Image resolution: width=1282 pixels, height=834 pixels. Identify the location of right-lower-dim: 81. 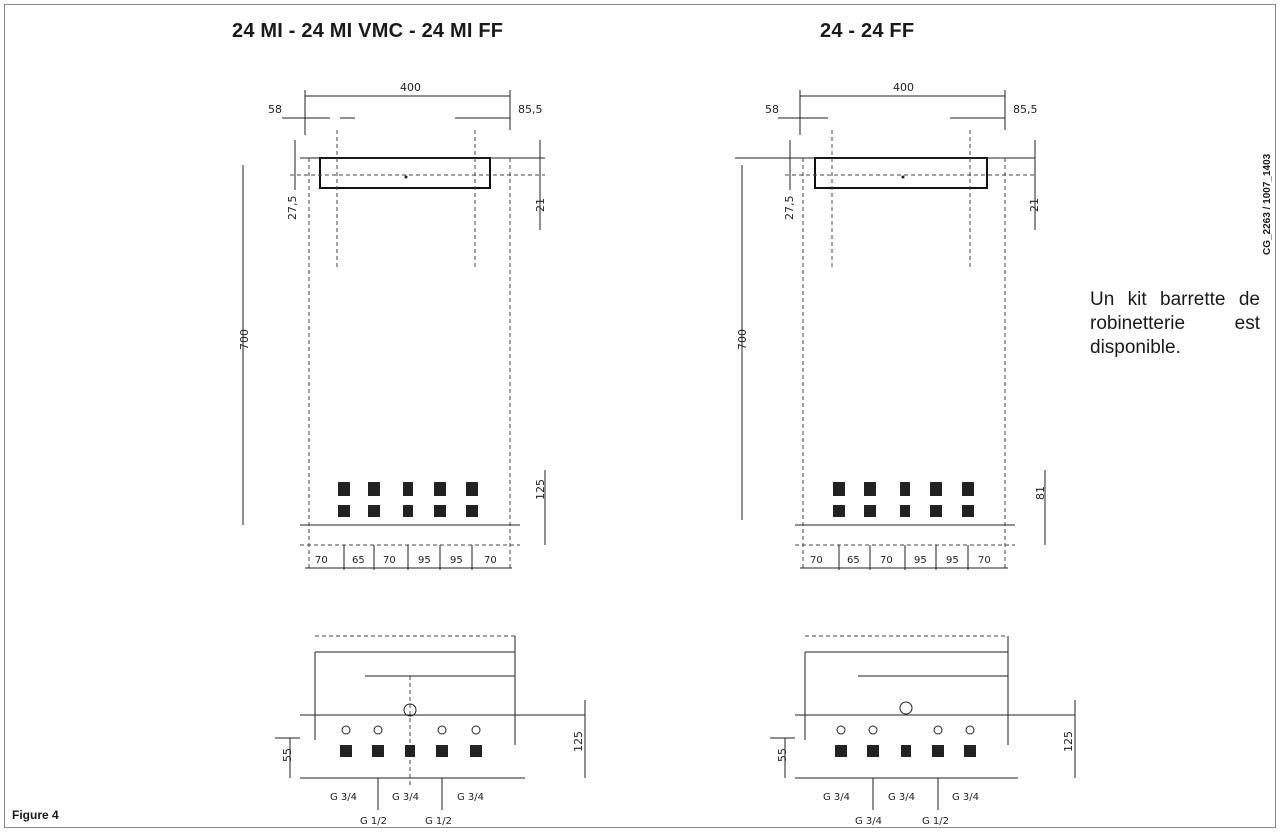
(1040, 493).